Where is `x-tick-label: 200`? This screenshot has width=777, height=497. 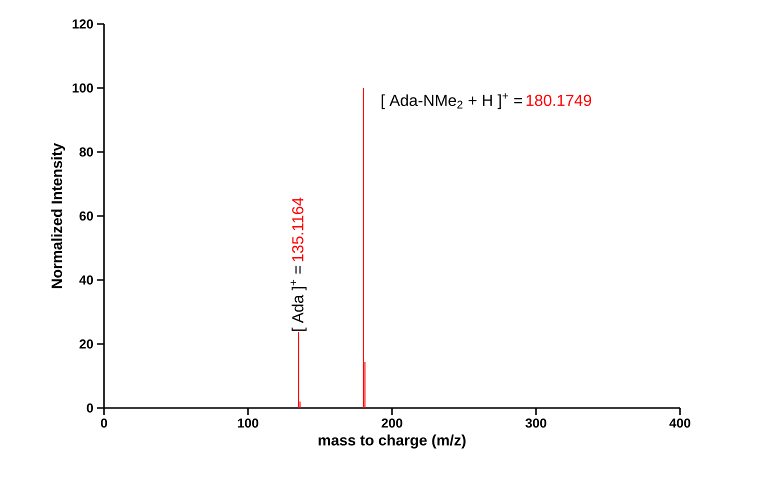
x-tick-label: 200 is located at coordinates (392, 423).